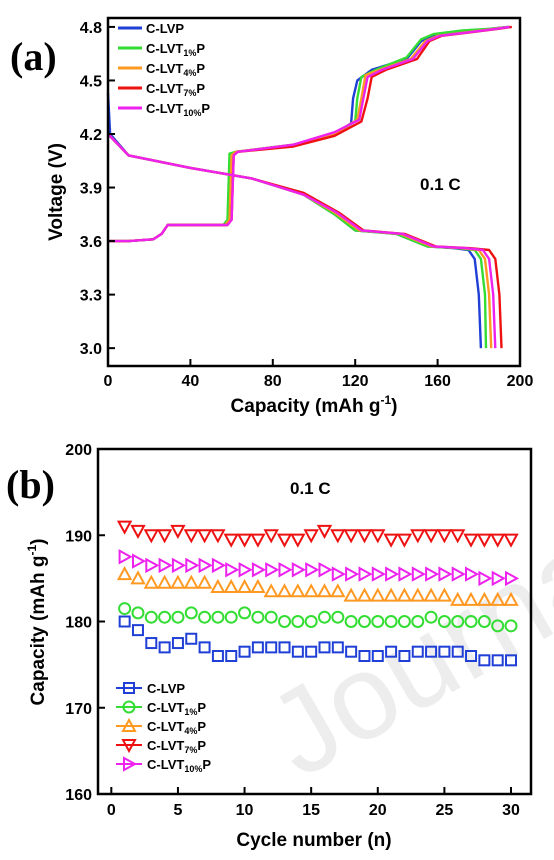 This screenshot has height=860, width=554. Describe the element at coordinates (30, 484) in the screenshot. I see `panel-b-label: (b)` at that location.